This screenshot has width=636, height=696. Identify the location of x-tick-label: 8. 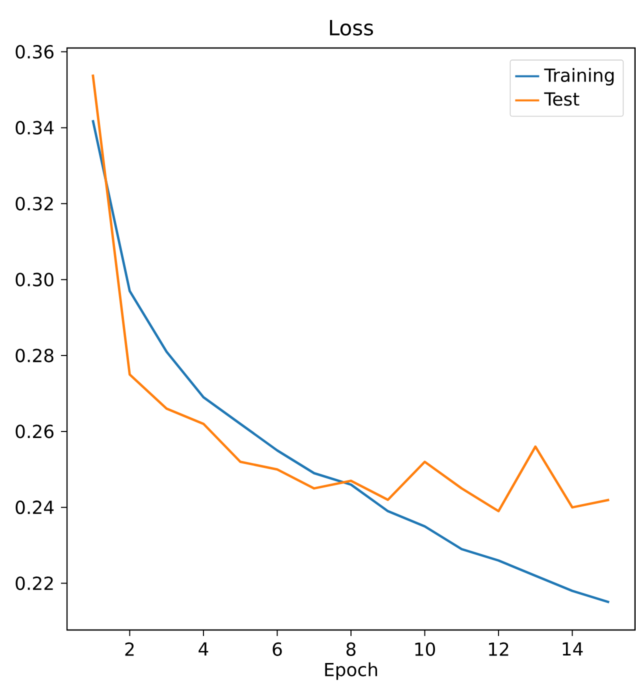
(351, 649).